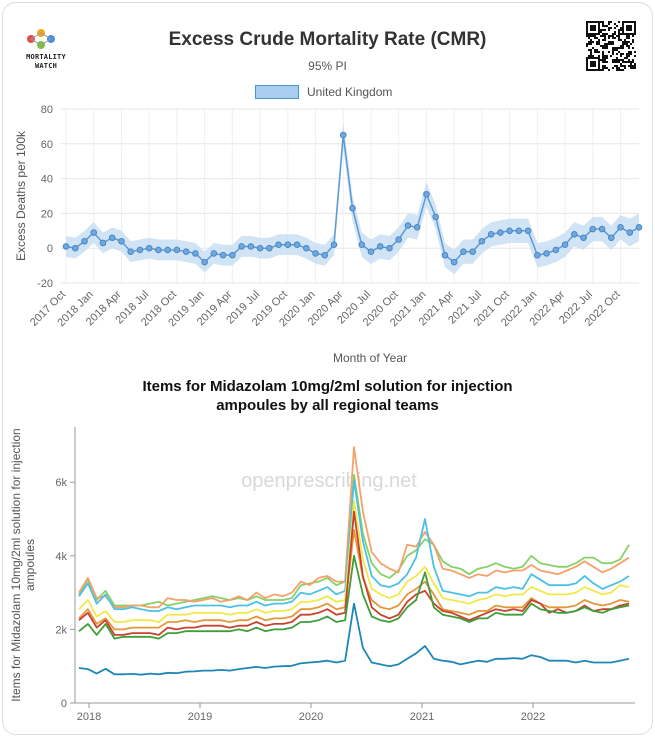 The height and width of the screenshot is (737, 655). Describe the element at coordinates (200, 717) in the screenshot. I see `chart2-xtick-label: 2019` at that location.